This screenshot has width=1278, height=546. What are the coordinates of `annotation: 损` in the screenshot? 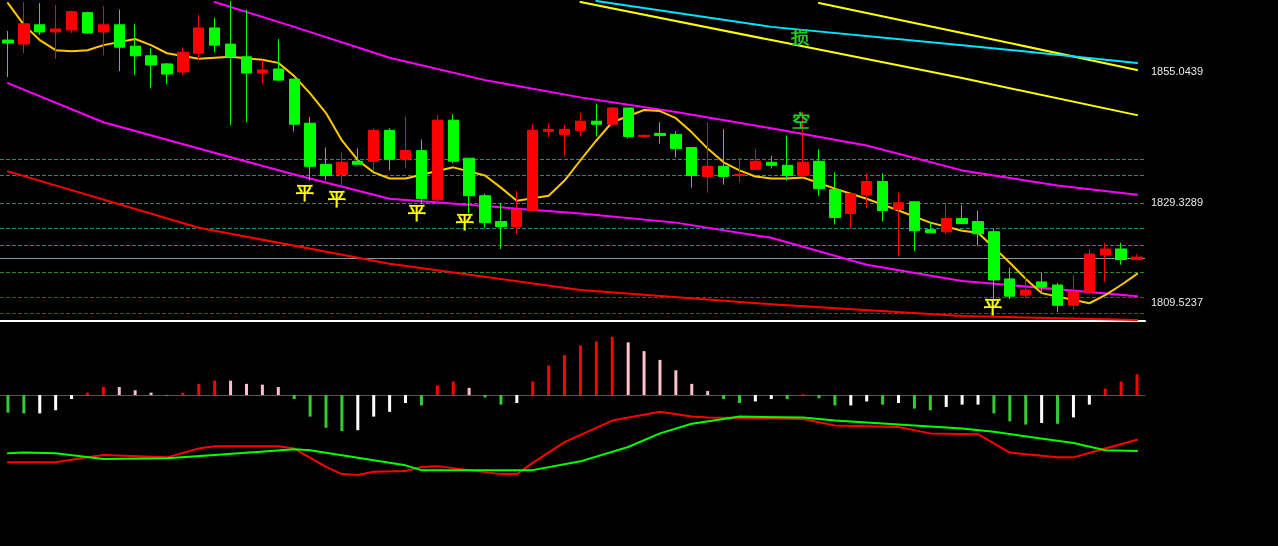 It's located at (800, 37).